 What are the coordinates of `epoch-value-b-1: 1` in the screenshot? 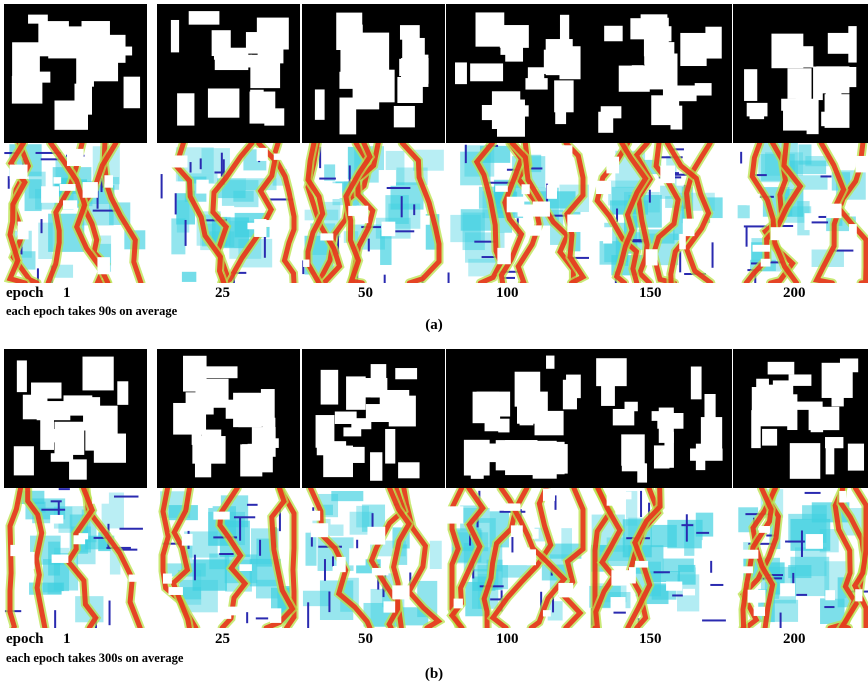 It's located at (67, 639).